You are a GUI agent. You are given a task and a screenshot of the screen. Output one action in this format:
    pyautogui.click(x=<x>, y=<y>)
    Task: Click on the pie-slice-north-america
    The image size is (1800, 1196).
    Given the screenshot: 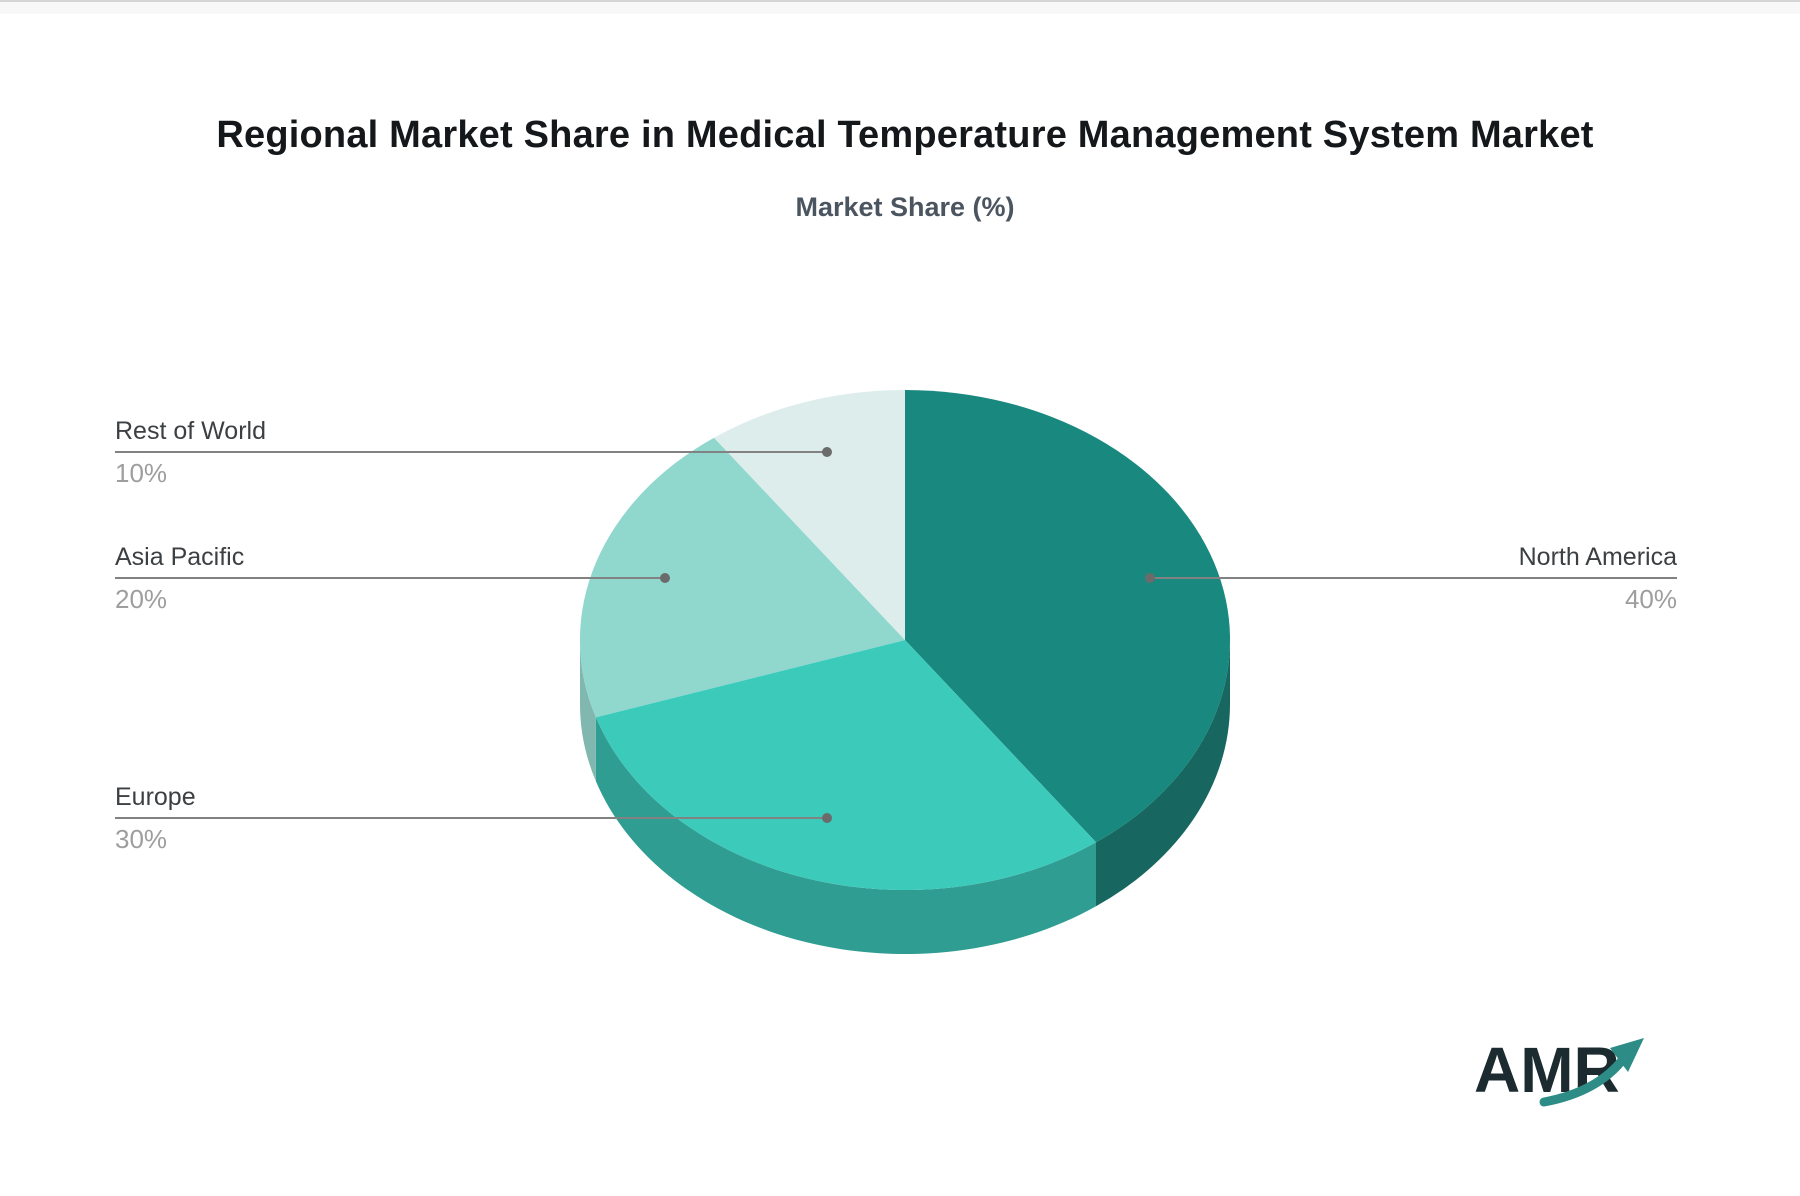 What is the action you would take?
    pyautogui.click(x=1068, y=616)
    